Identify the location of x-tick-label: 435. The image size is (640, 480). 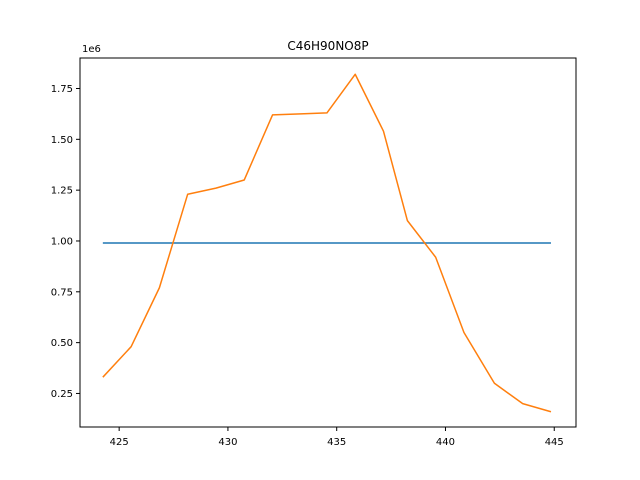
(336, 442).